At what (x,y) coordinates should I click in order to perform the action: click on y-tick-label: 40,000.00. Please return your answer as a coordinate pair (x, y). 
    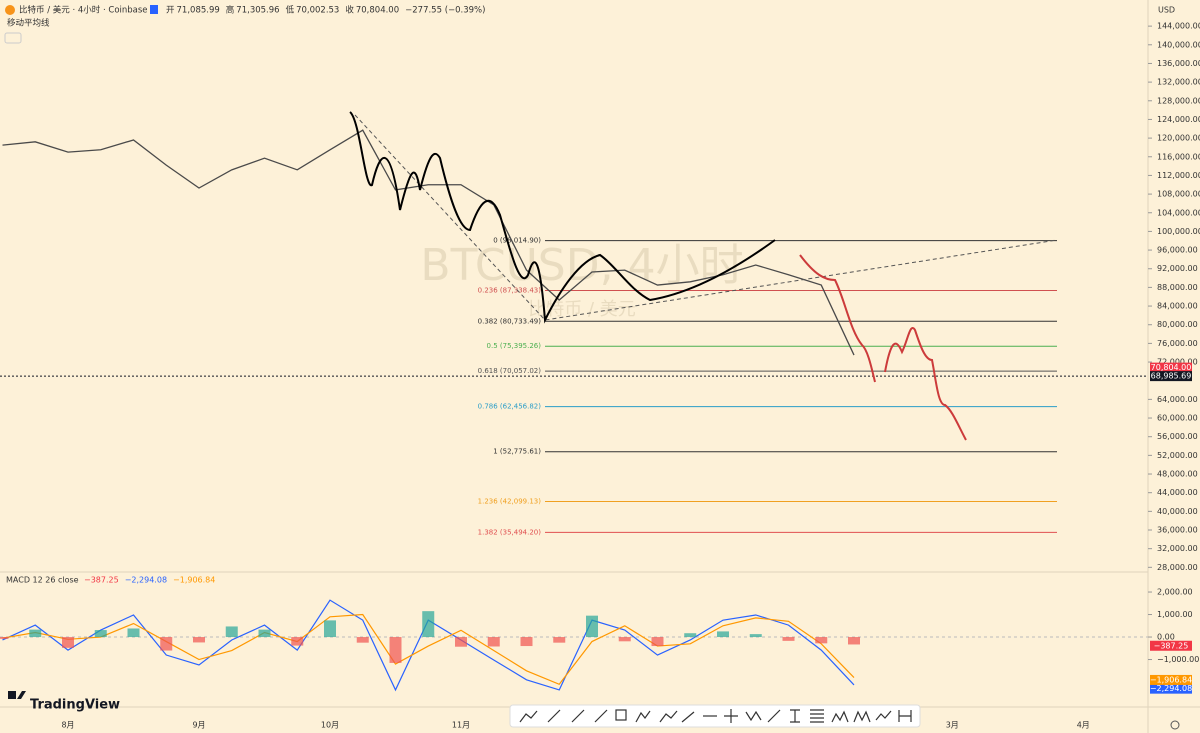
    Looking at the image, I should click on (1177, 511).